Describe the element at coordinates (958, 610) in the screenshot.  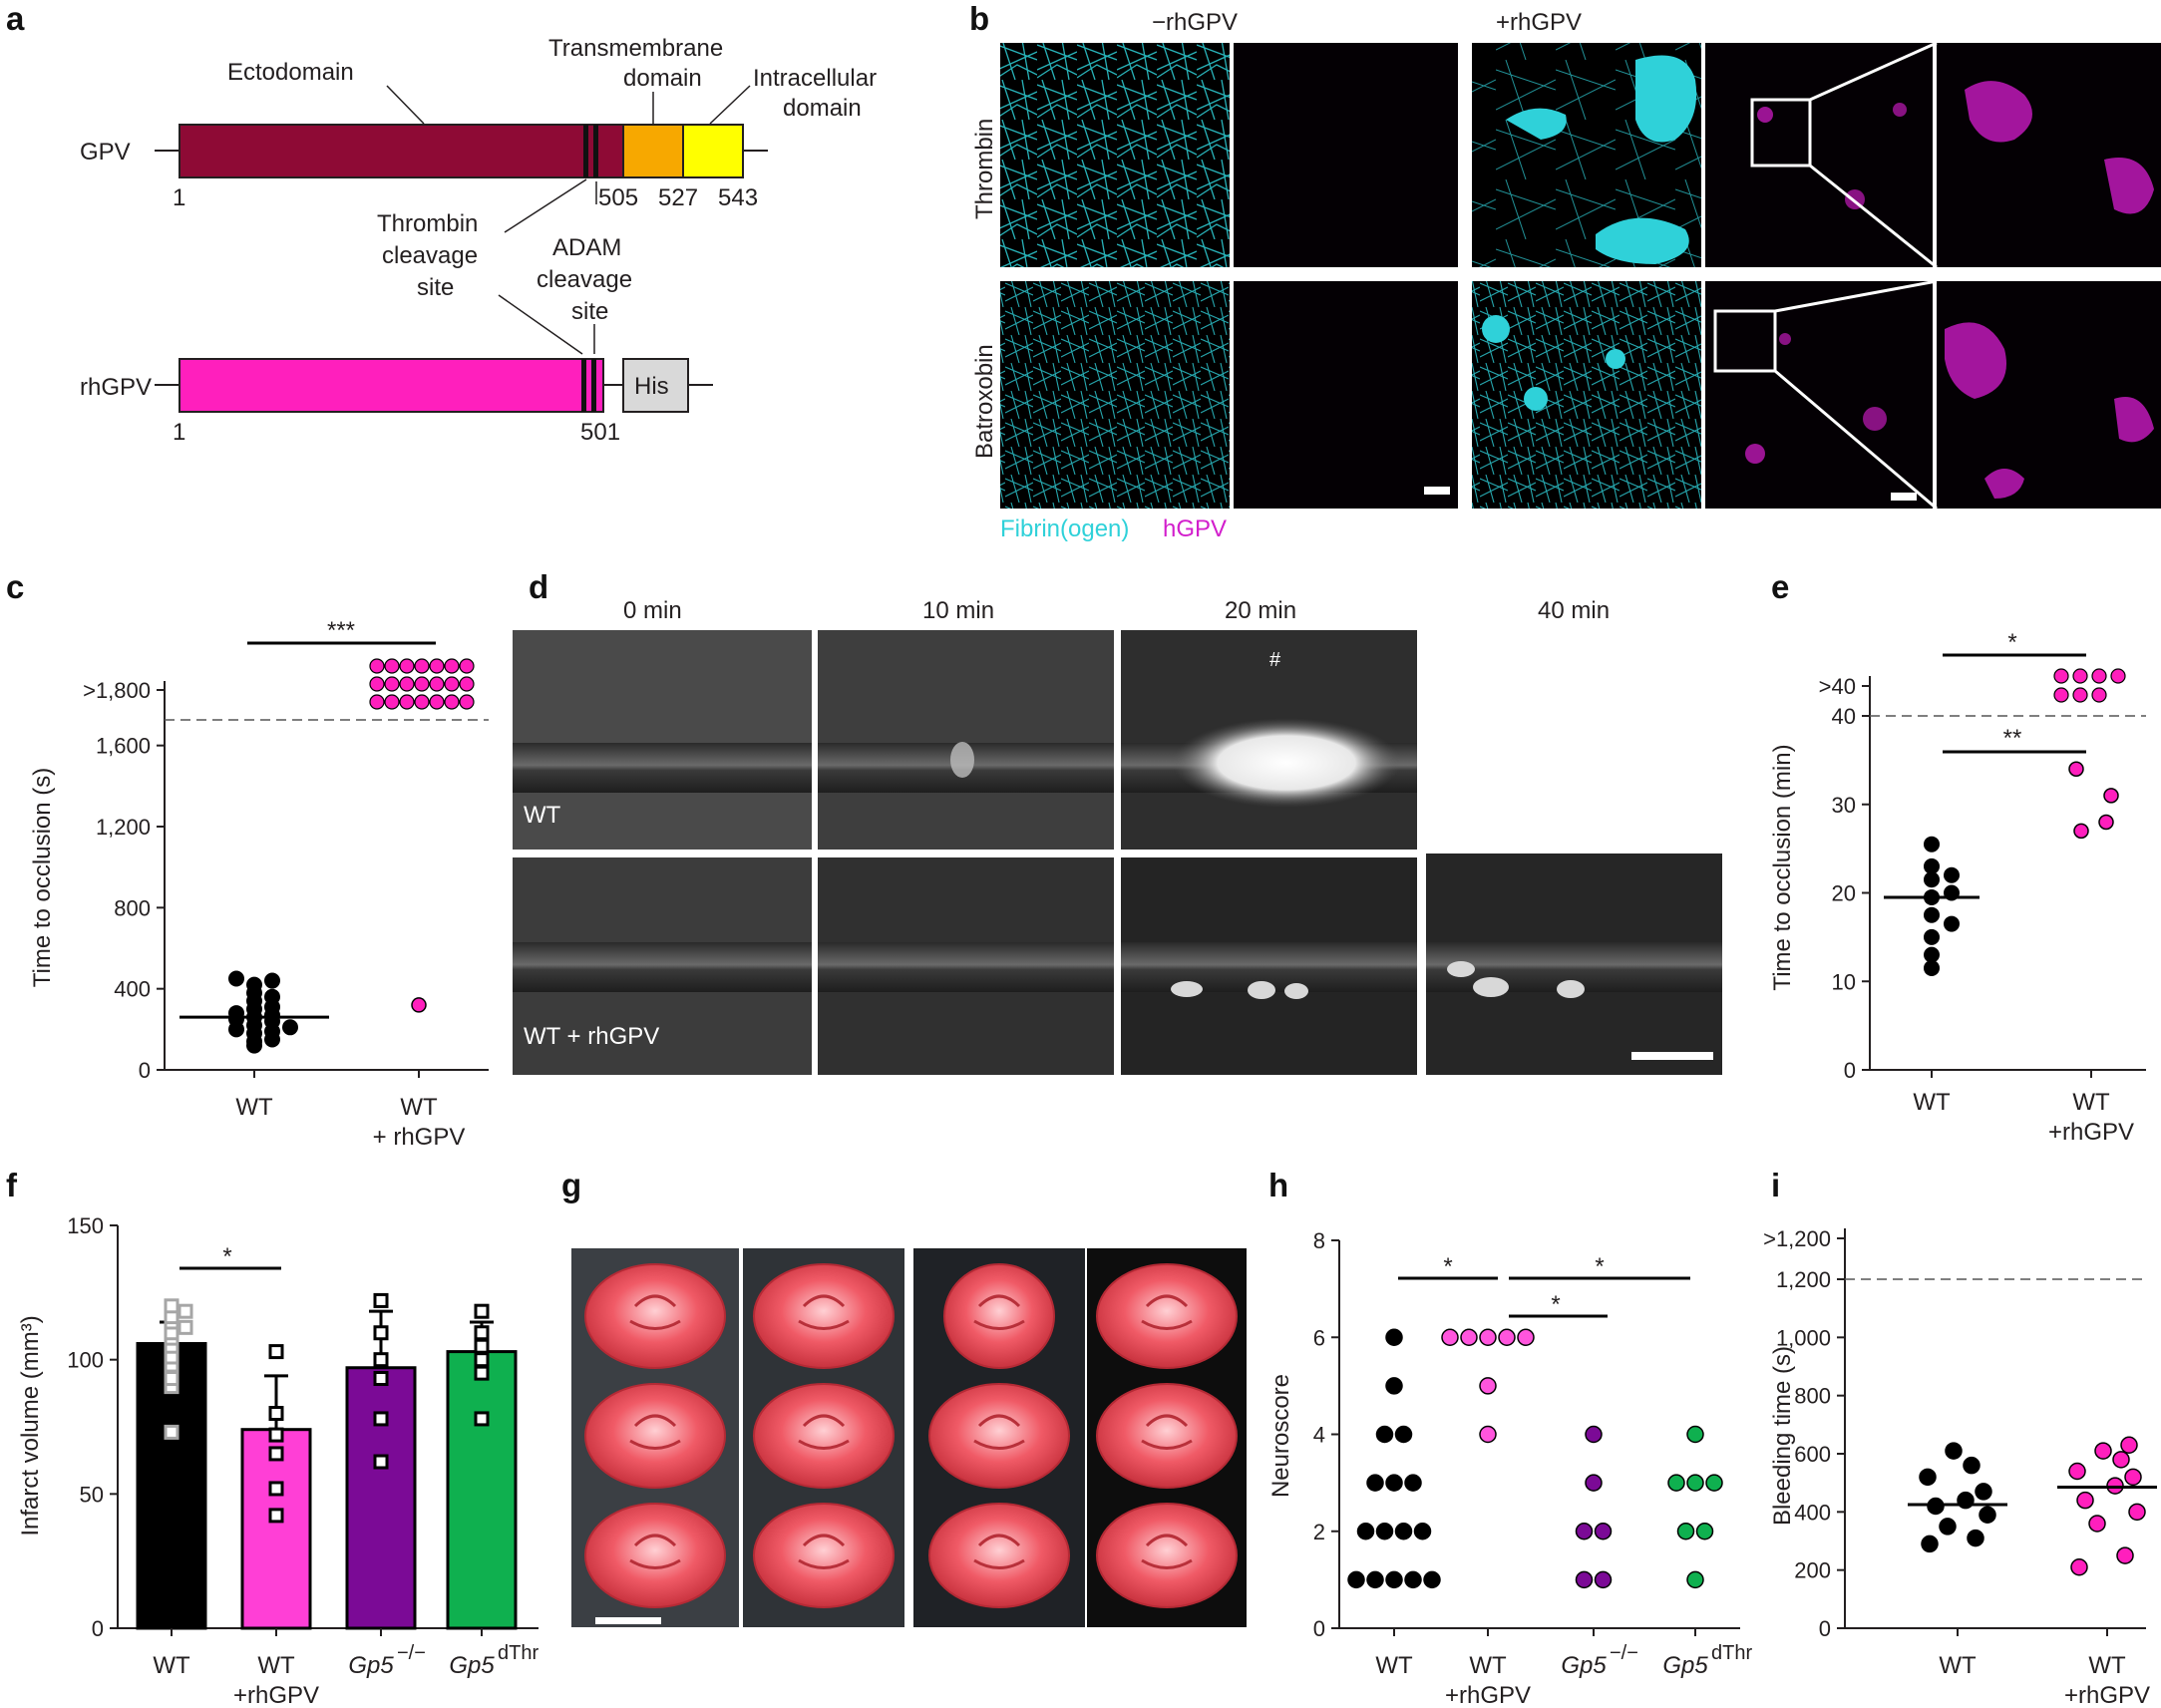
I see `d-time-10: 10 min` at that location.